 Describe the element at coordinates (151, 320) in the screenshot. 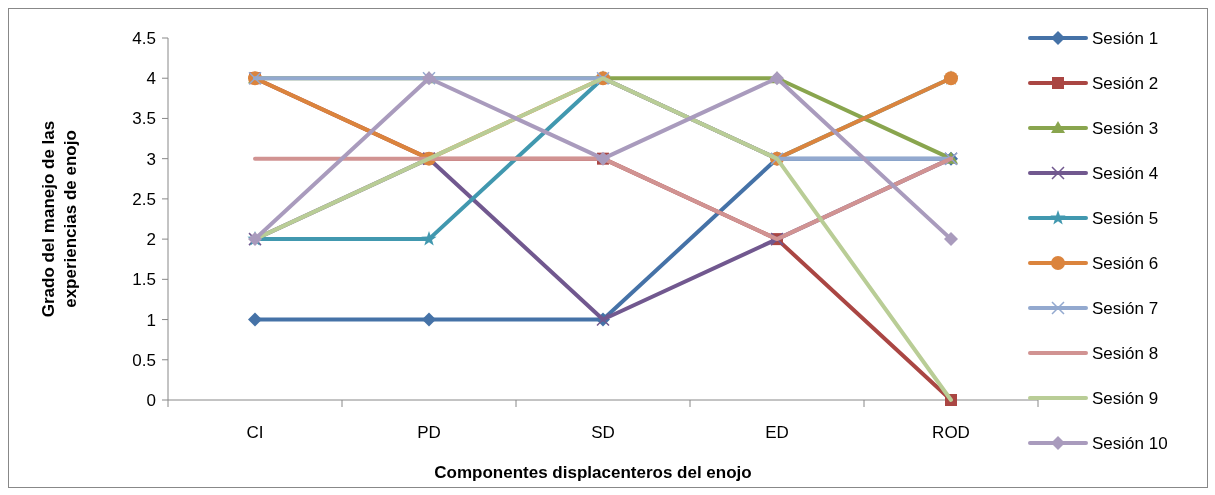

I see `y-tick-label: 1` at that location.